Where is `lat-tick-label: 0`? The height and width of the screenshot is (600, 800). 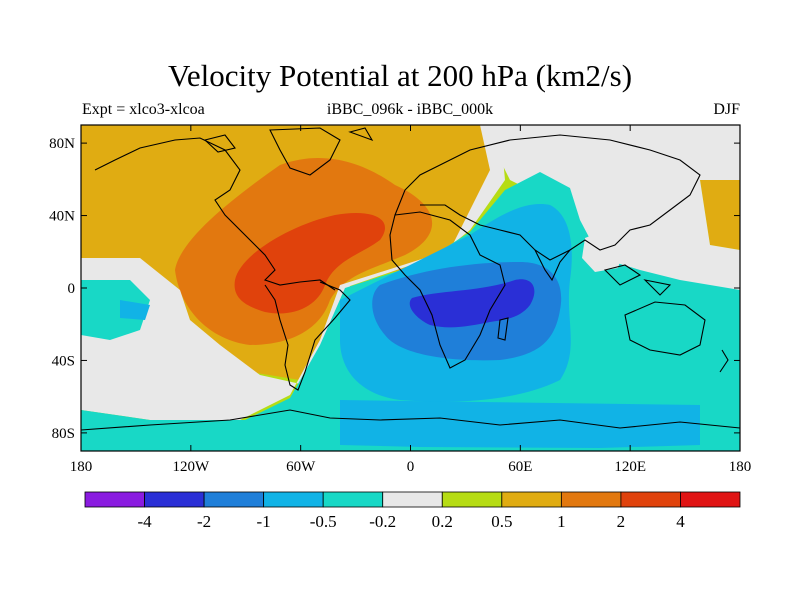 lat-tick-label: 0 is located at coordinates (72, 289).